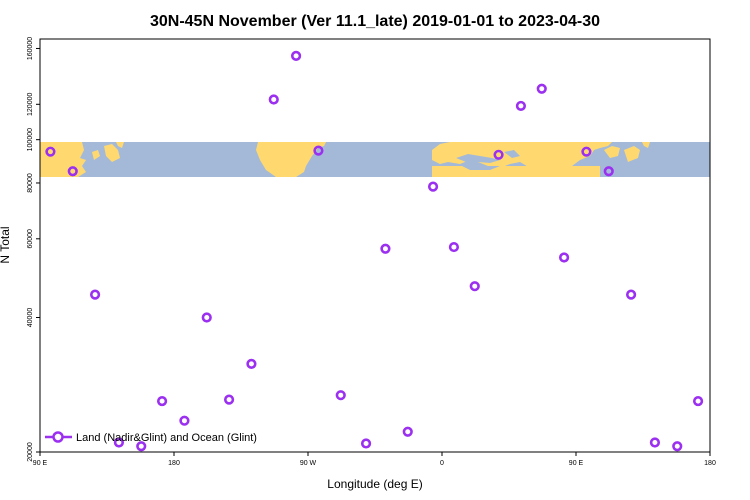 The image size is (750, 500). Describe the element at coordinates (374, 459) in the screenshot. I see `x-axis: 90 E 180 90 W 0 90 E 180` at that location.